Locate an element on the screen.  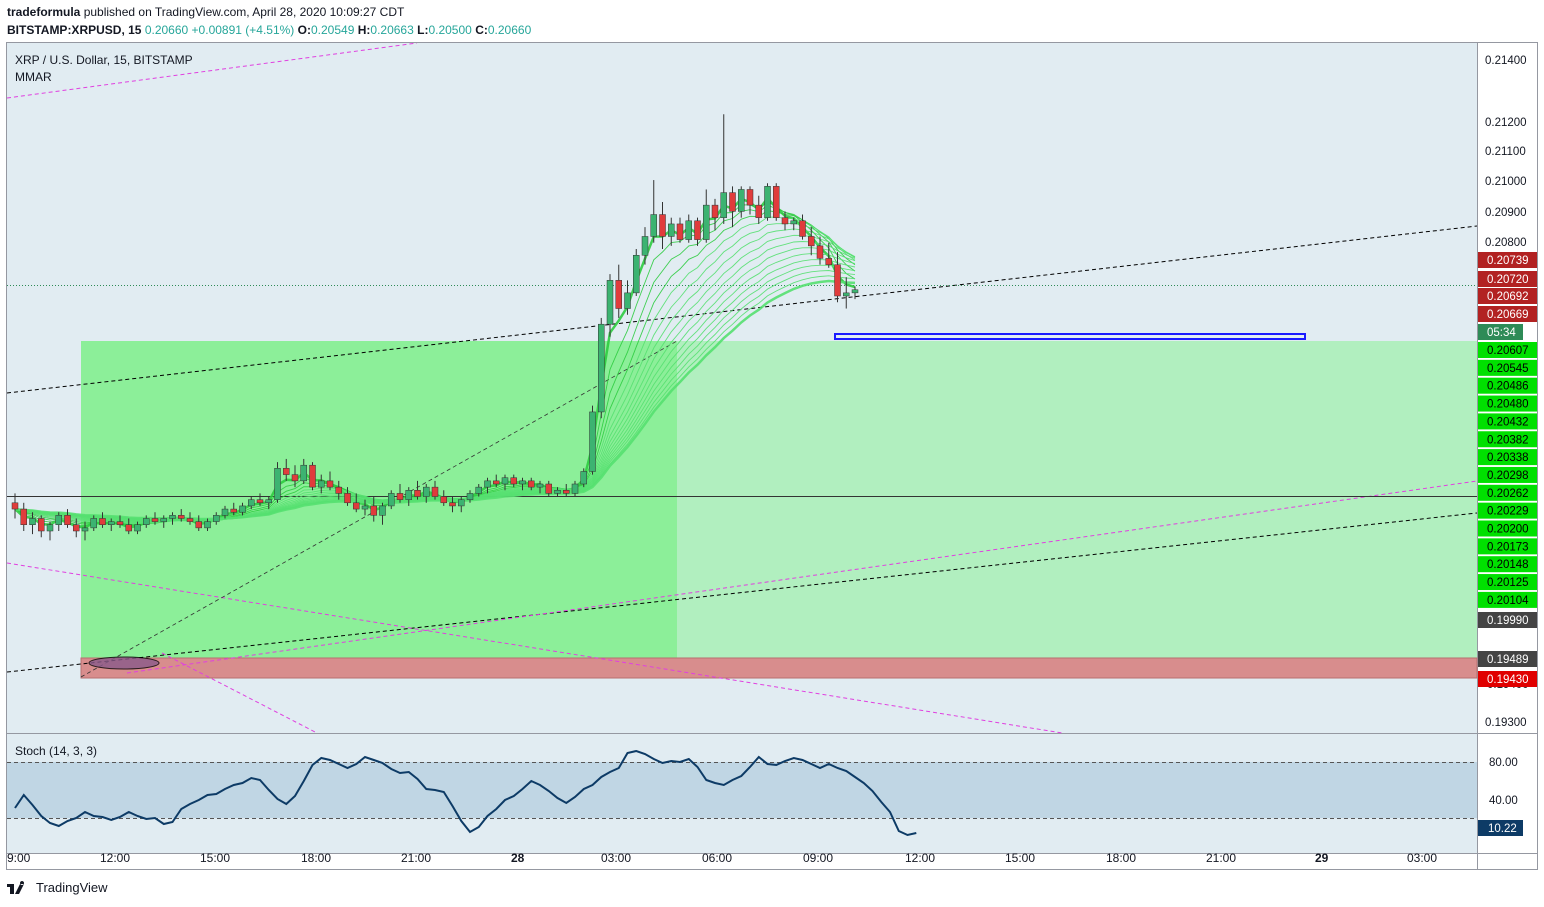
chart-title: XRP / U.S. Dollar, 15, BITSTAMP is located at coordinates (104, 60).